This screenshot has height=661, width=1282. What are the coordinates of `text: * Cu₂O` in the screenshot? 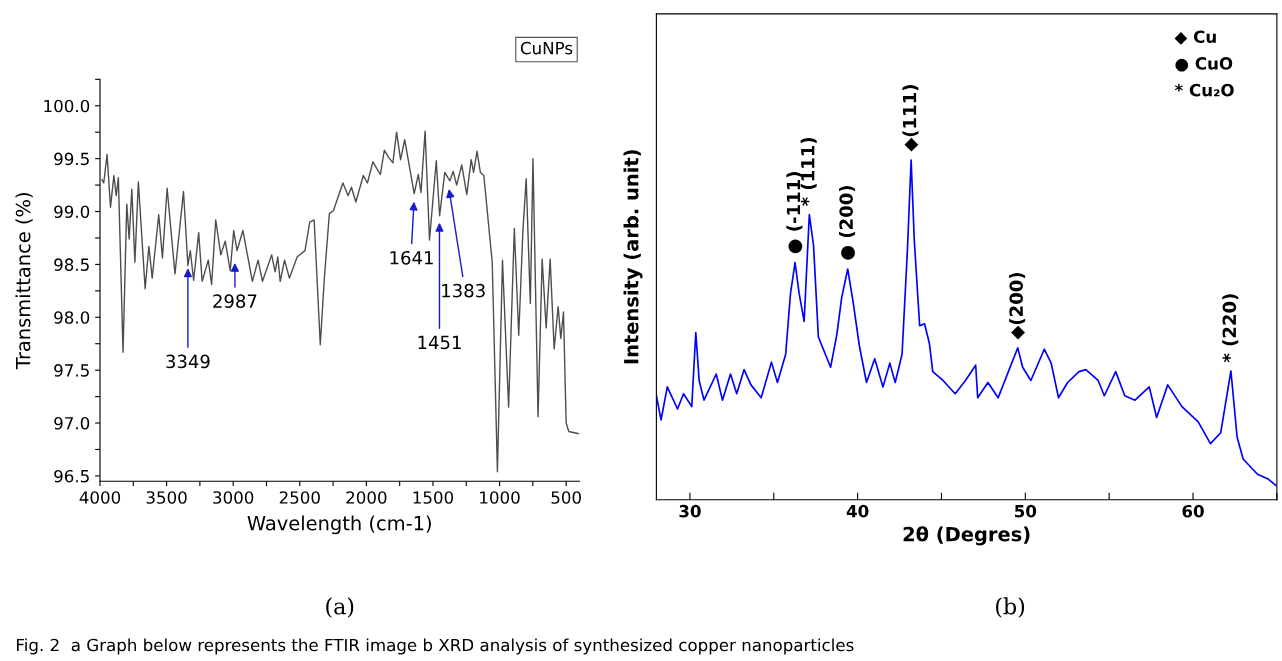 It's located at (1204, 90).